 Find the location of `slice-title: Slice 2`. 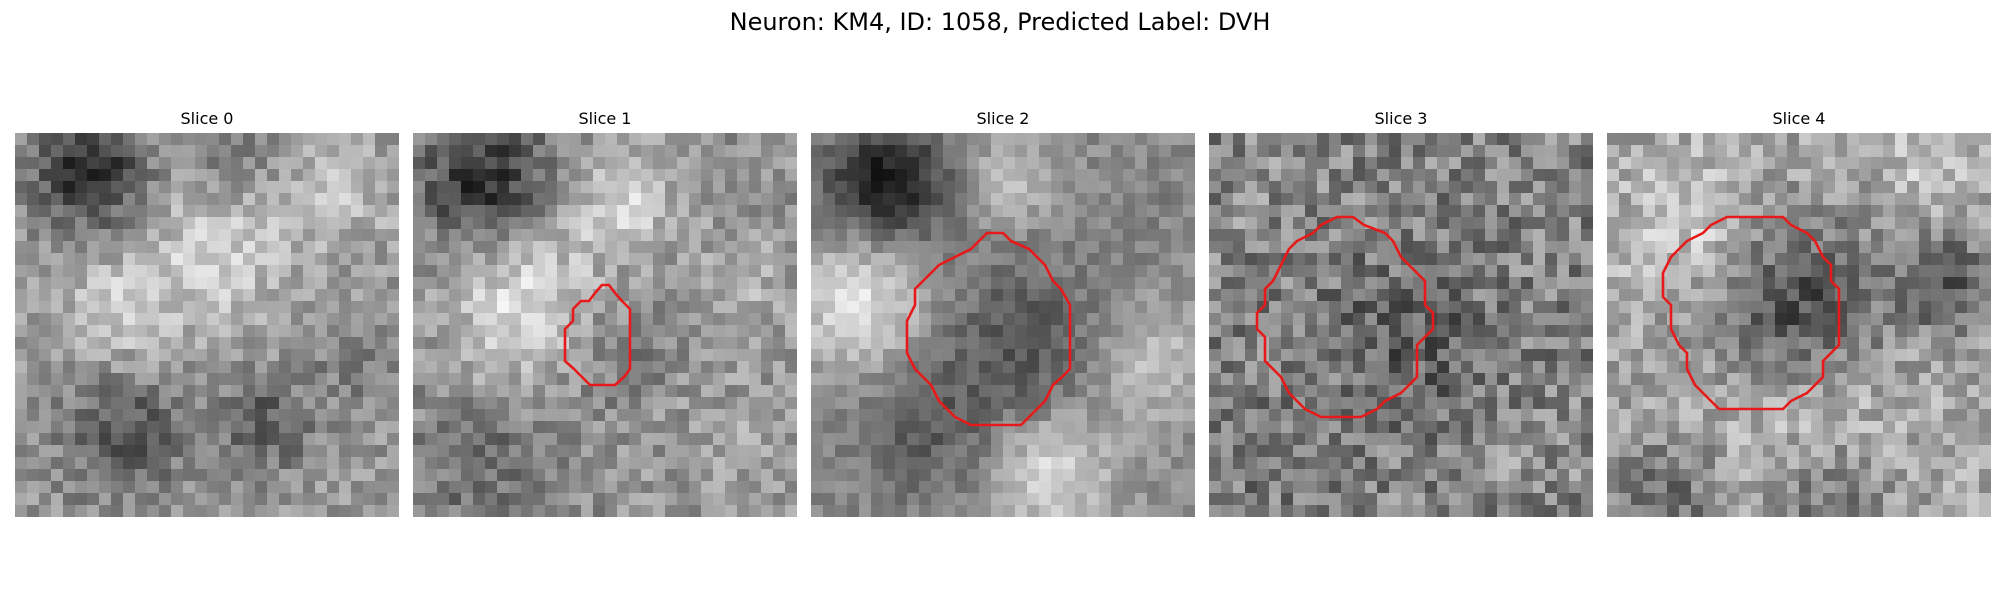

slice-title: Slice 2 is located at coordinates (1003, 118).